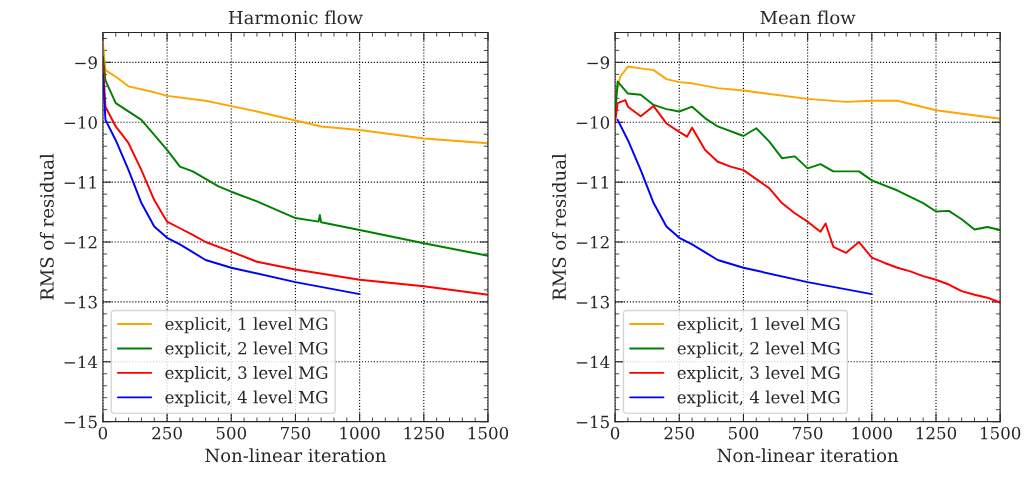 This screenshot has width=1029, height=499. What do you see at coordinates (295, 17) in the screenshot?
I see `chart-title: Harmonic flow` at bounding box center [295, 17].